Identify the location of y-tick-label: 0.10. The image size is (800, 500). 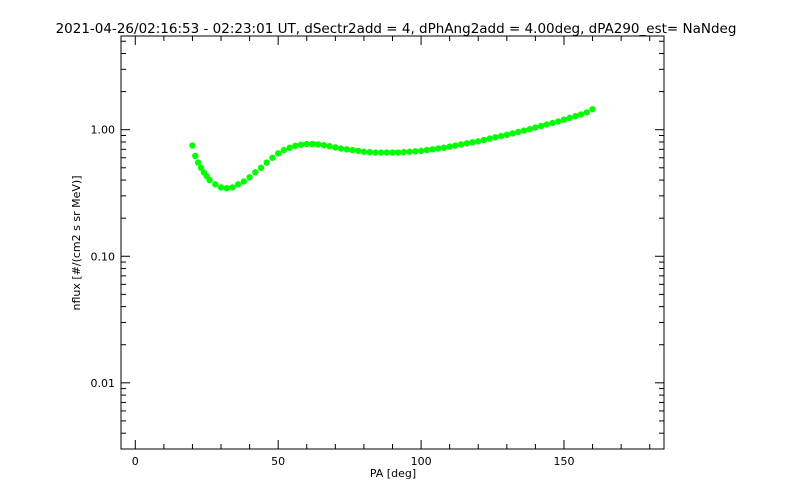
(103, 256).